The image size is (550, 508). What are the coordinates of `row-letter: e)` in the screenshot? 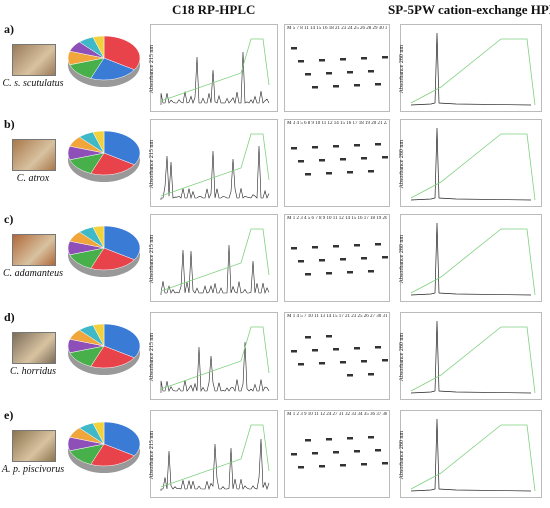 It's located at (9, 415).